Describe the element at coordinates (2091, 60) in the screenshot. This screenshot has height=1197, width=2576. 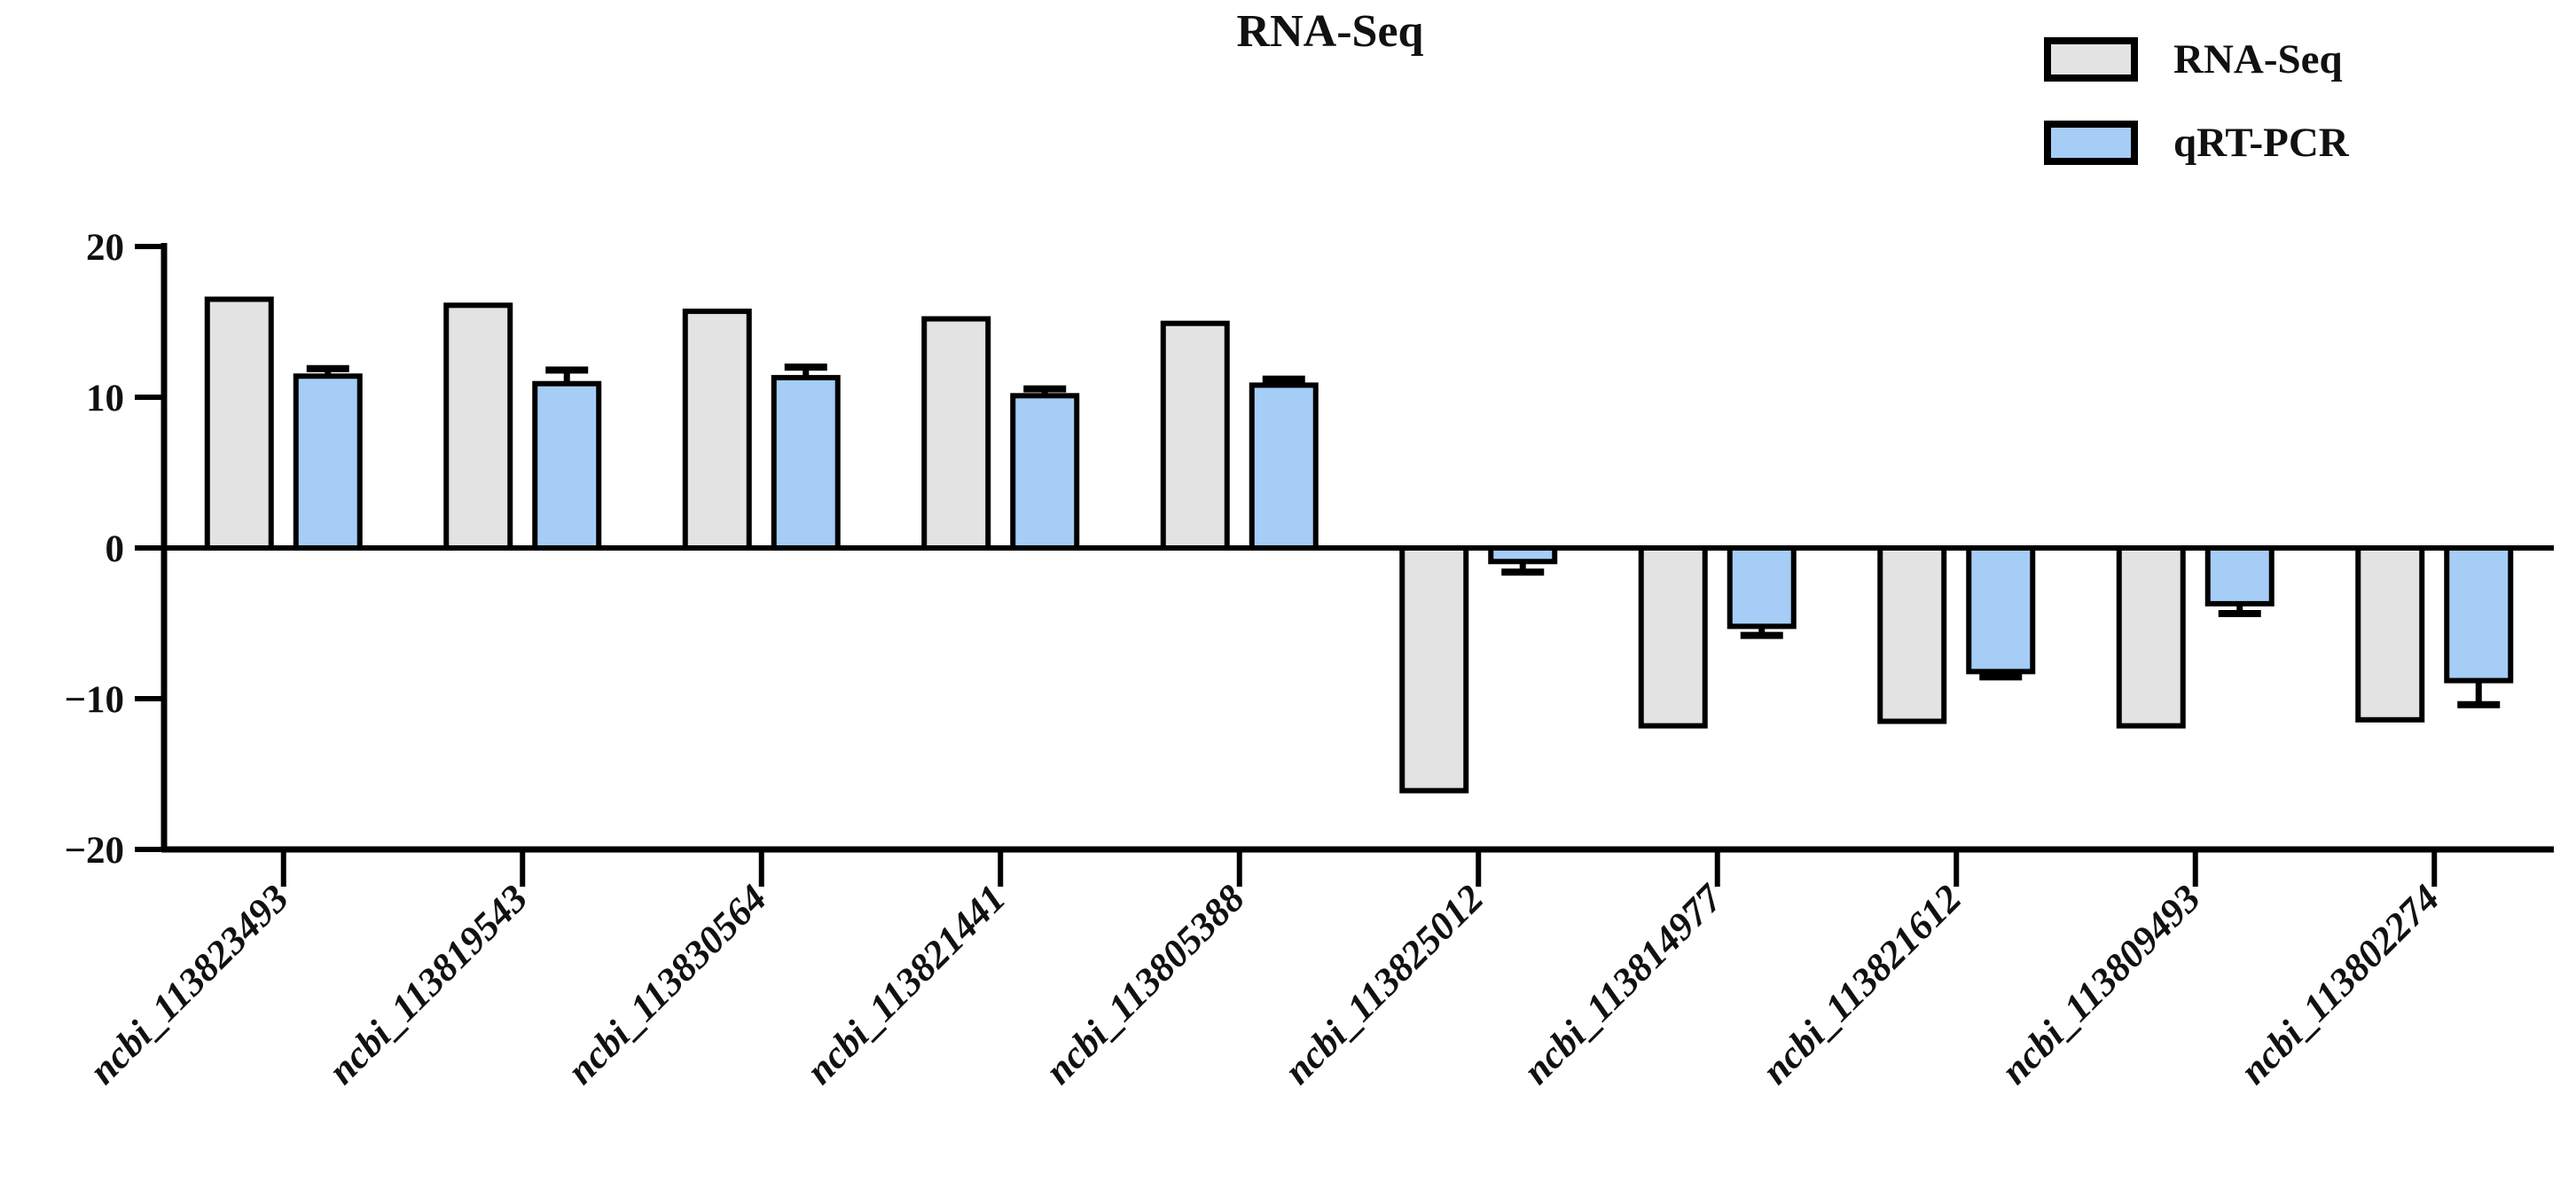
I see `legend-swatch-rna-seq-icon` at that location.